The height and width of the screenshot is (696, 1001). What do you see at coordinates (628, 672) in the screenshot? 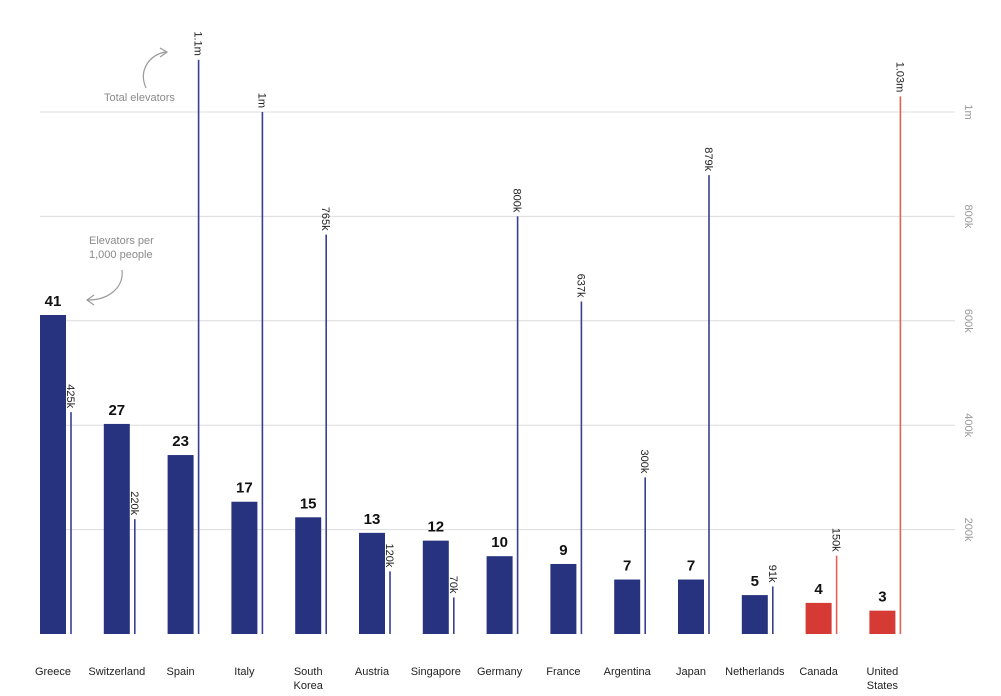
I see `category-label: Argentina` at bounding box center [628, 672].